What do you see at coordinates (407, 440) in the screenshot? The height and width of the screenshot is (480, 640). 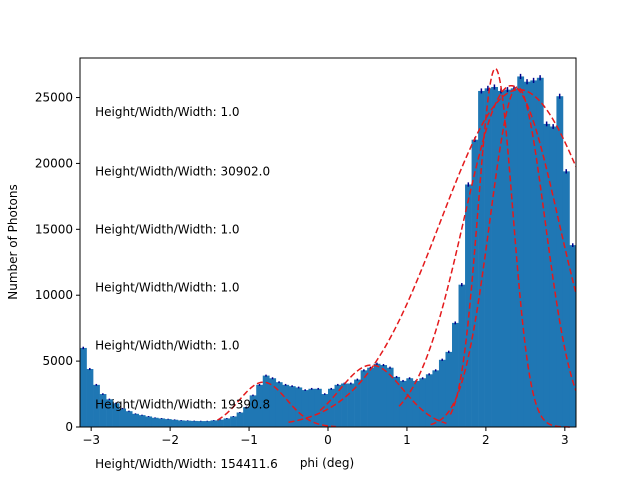 I see `x-tick-label: 1` at bounding box center [407, 440].